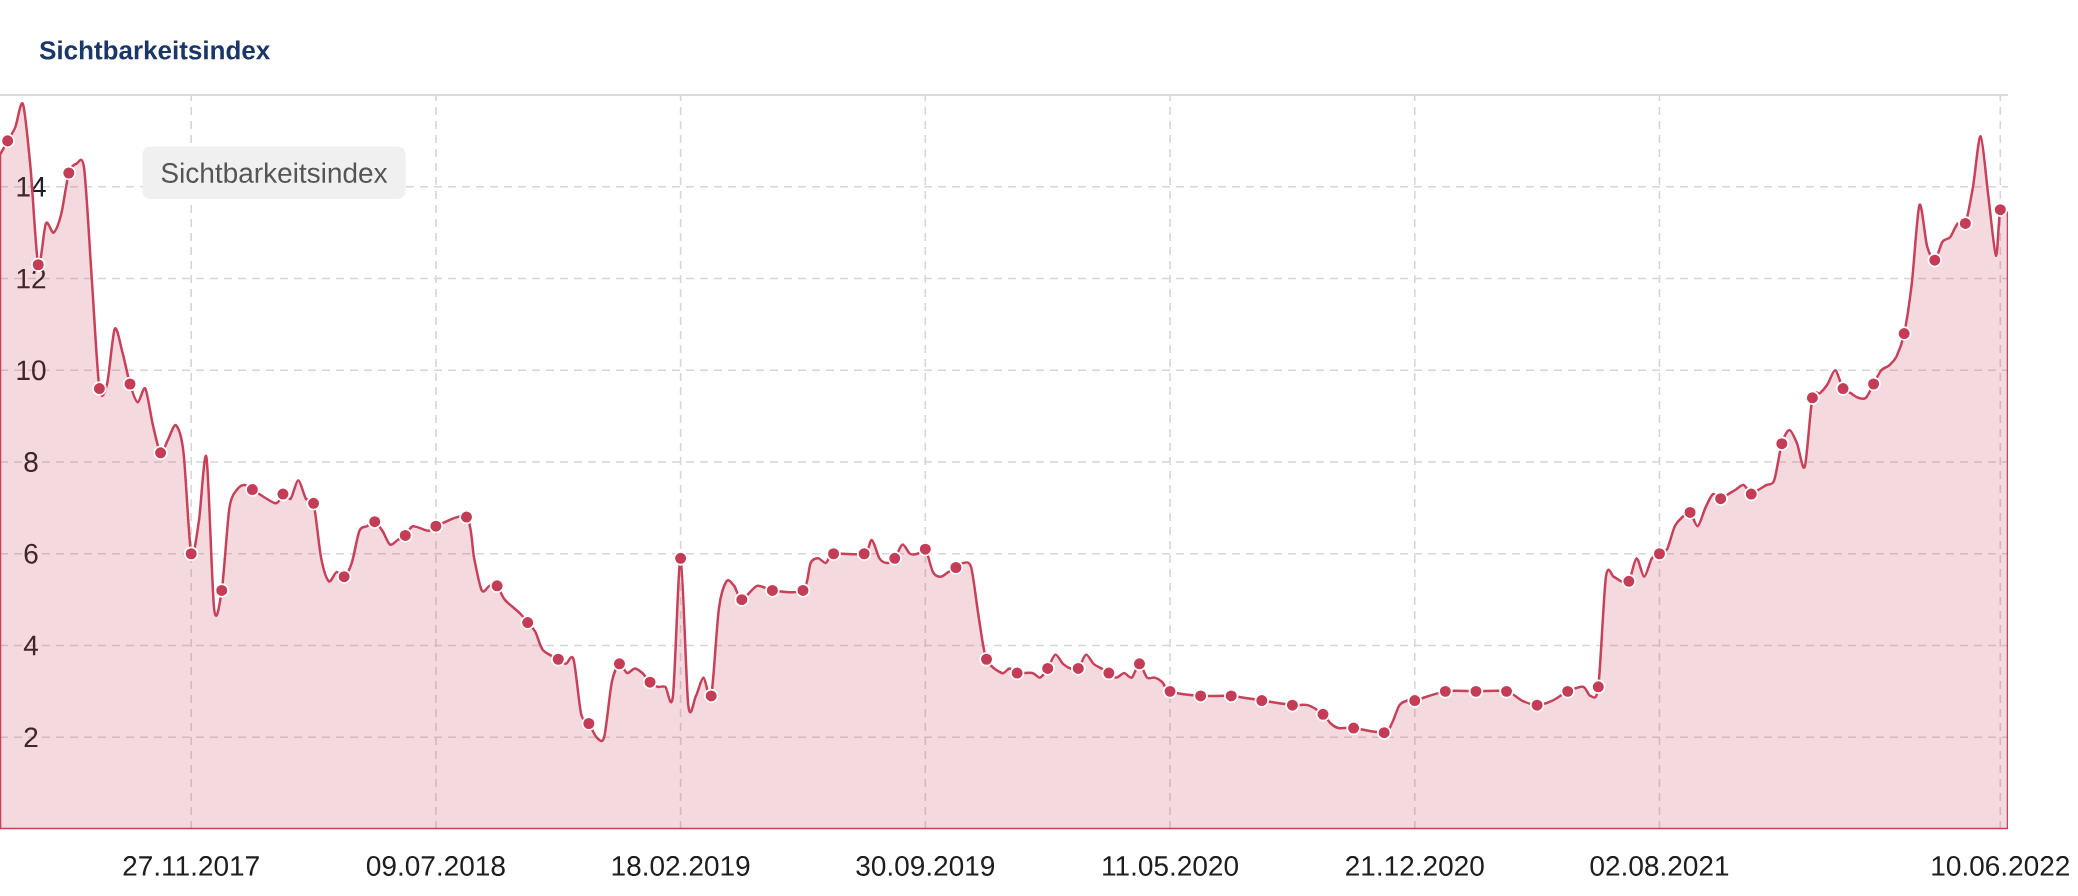 This screenshot has width=2078, height=896. Describe the element at coordinates (2000, 866) in the screenshot. I see `x-tick-label: 10.06.2022` at that location.